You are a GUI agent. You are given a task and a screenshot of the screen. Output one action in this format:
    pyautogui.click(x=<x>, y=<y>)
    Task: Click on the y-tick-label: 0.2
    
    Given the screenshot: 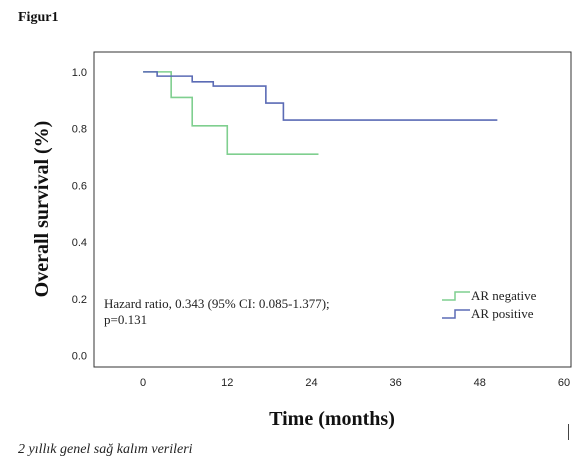 What is the action you would take?
    pyautogui.click(x=79, y=300)
    